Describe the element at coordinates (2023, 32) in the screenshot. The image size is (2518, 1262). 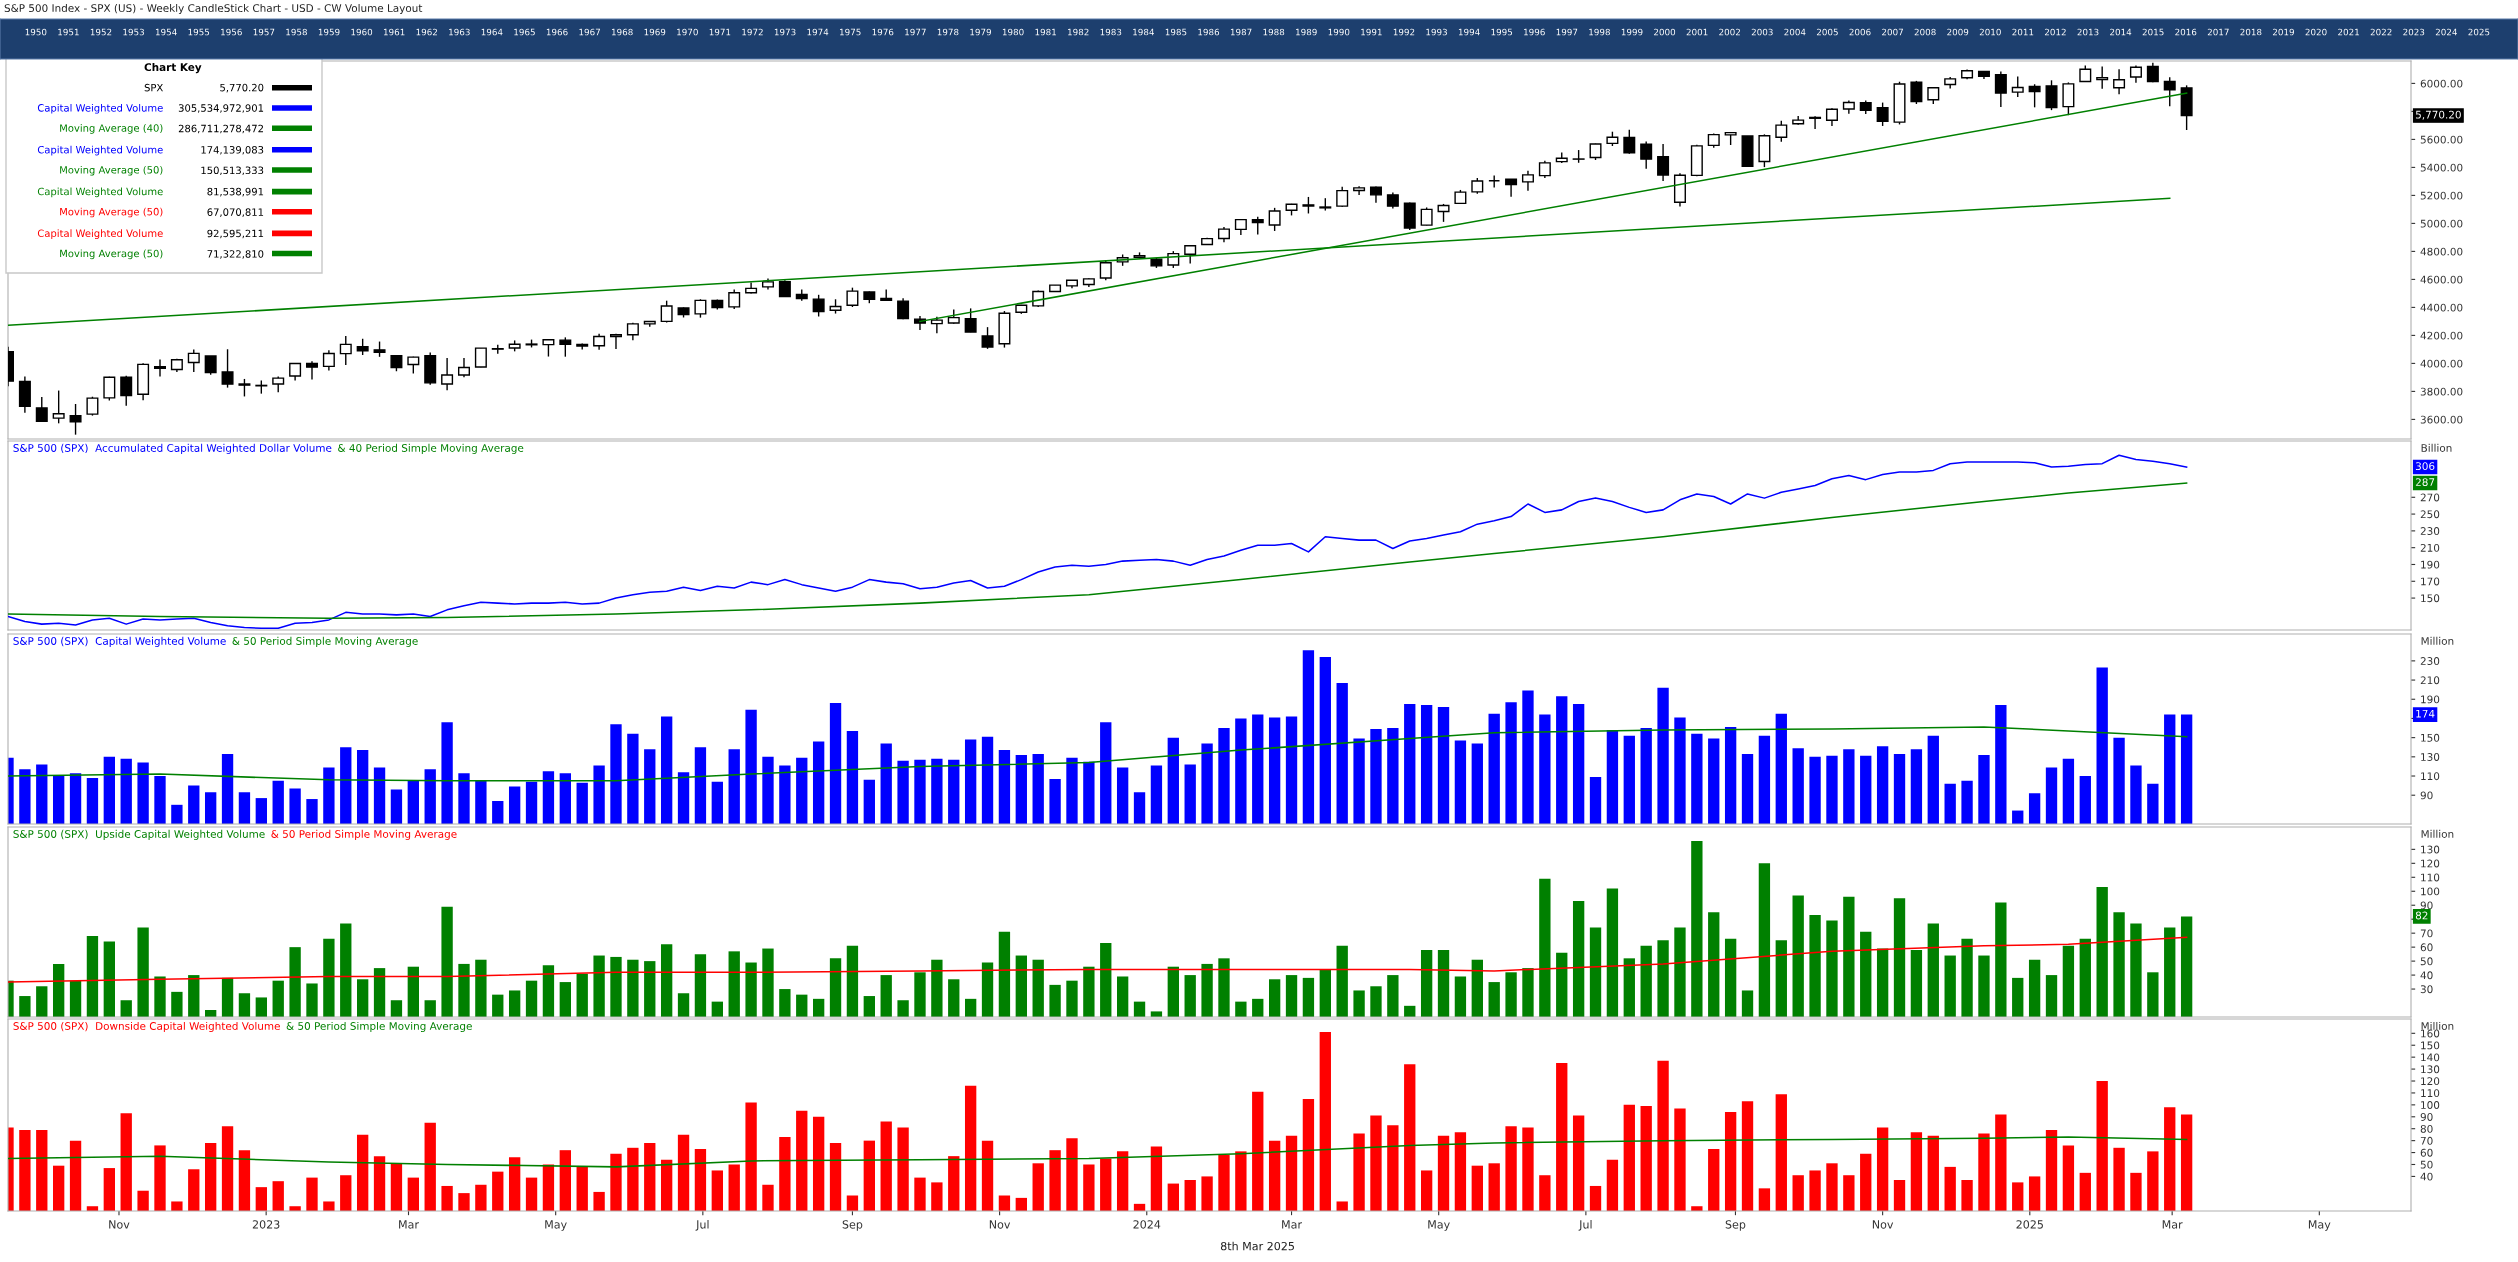
I see `x2-tick-label: 2011` at that location.